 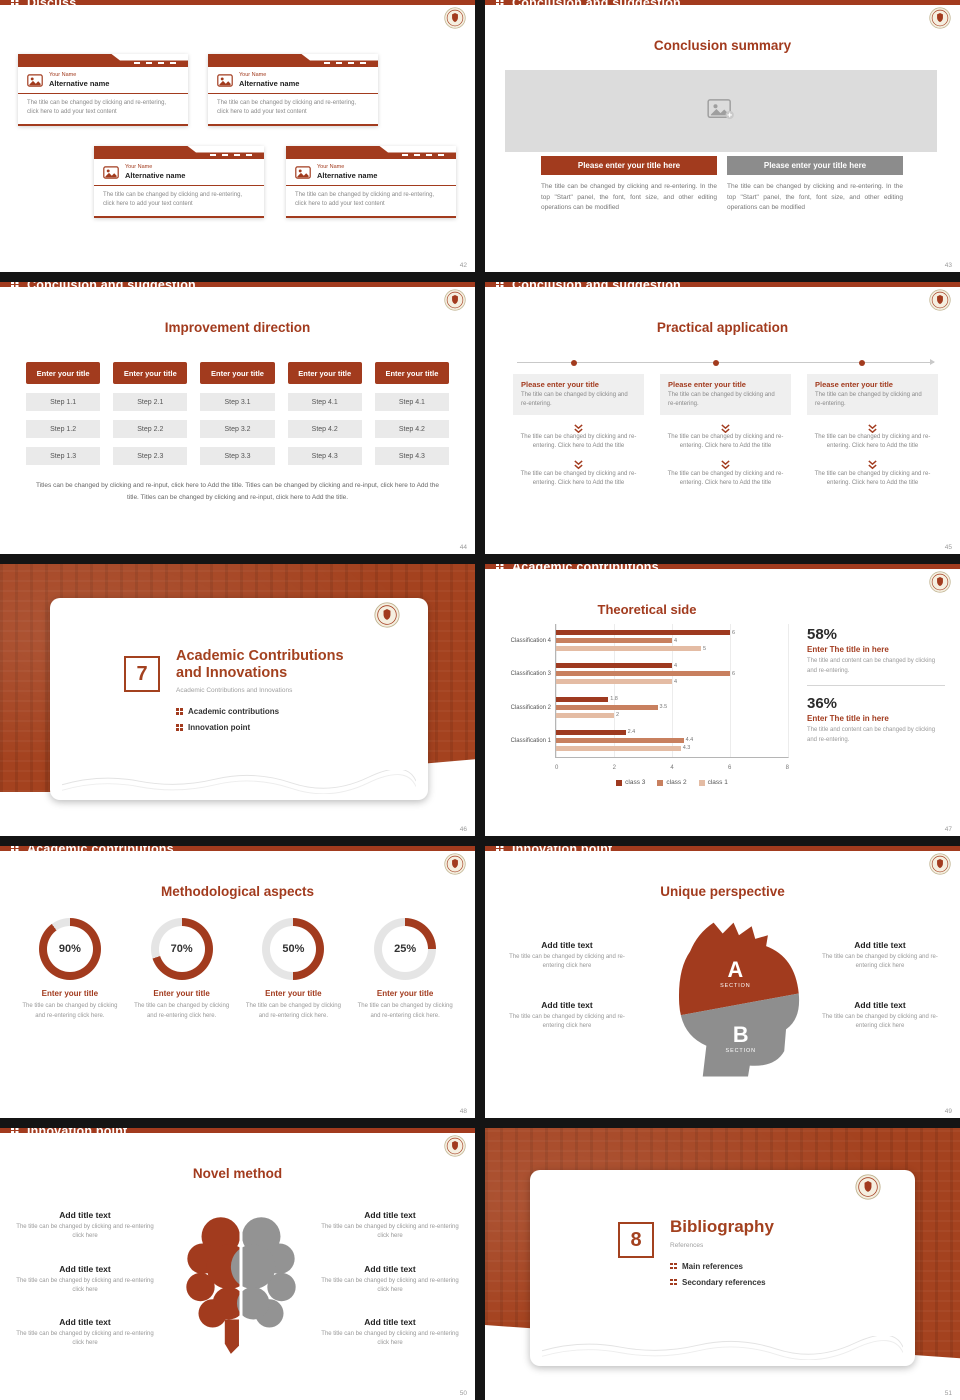 I want to click on image-placeholder, so click(x=721, y=111).